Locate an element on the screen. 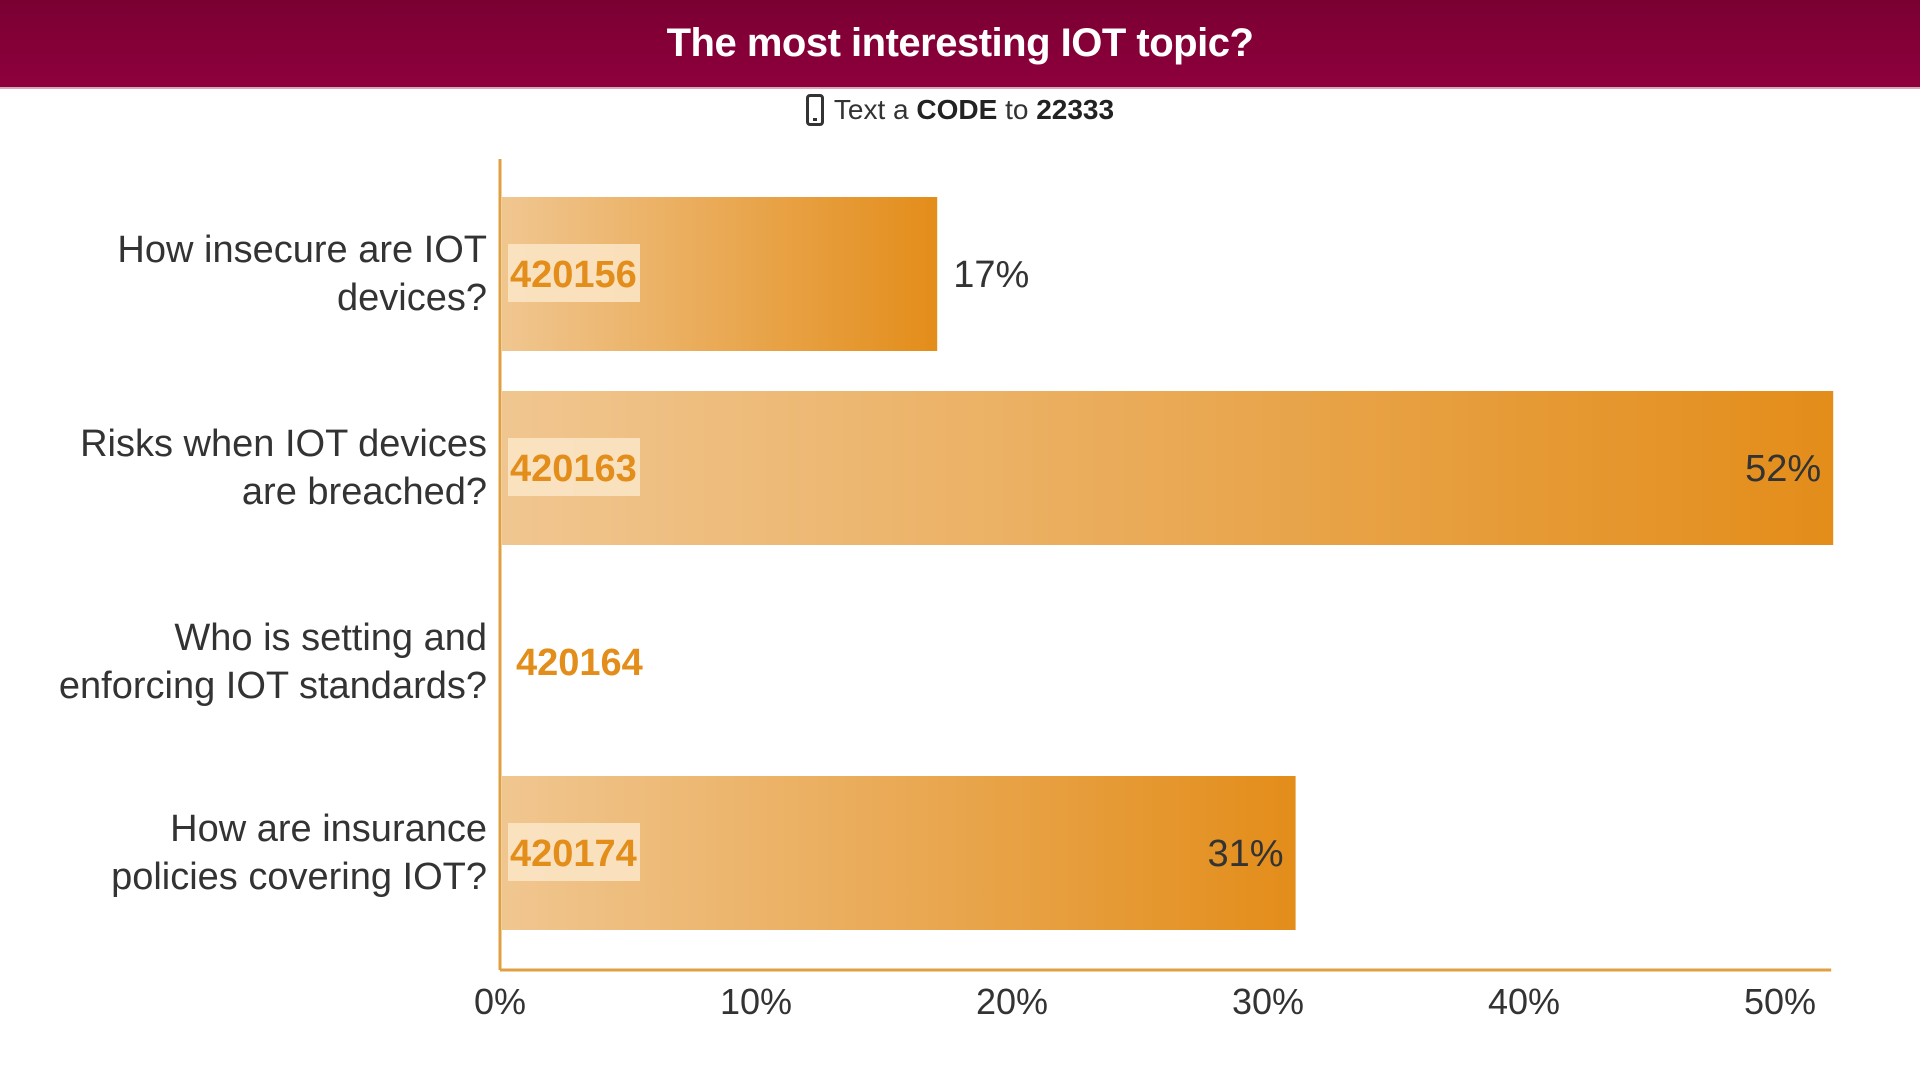 The height and width of the screenshot is (1080, 1920). category-label: Risks when IOT devices are breached? is located at coordinates (283, 468).